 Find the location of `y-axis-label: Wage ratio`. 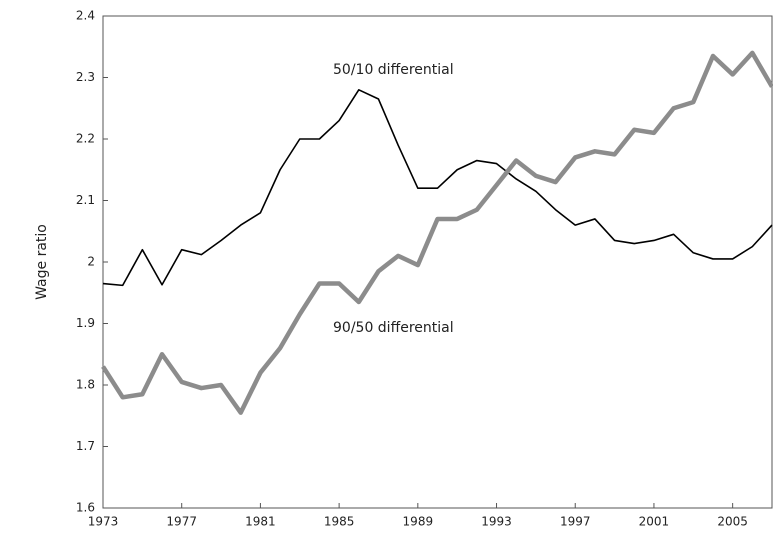

y-axis-label: Wage ratio is located at coordinates (42, 262).